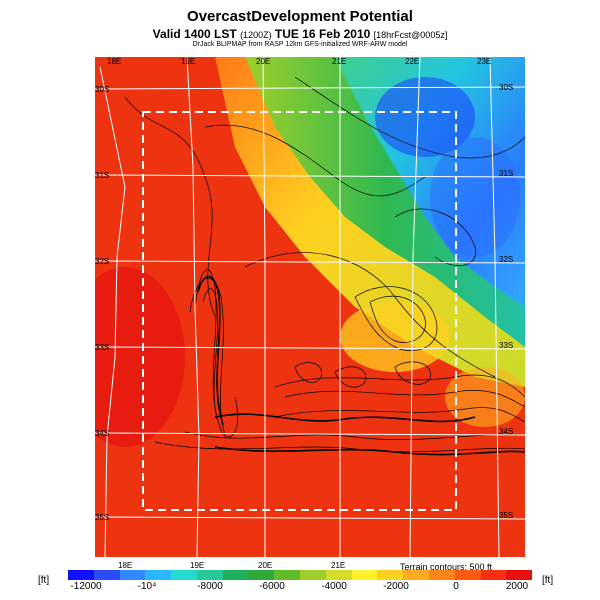 The image size is (600, 600). What do you see at coordinates (446, 567) in the screenshot?
I see `terrain-contour-note: Terrain contours: 500 ft` at bounding box center [446, 567].